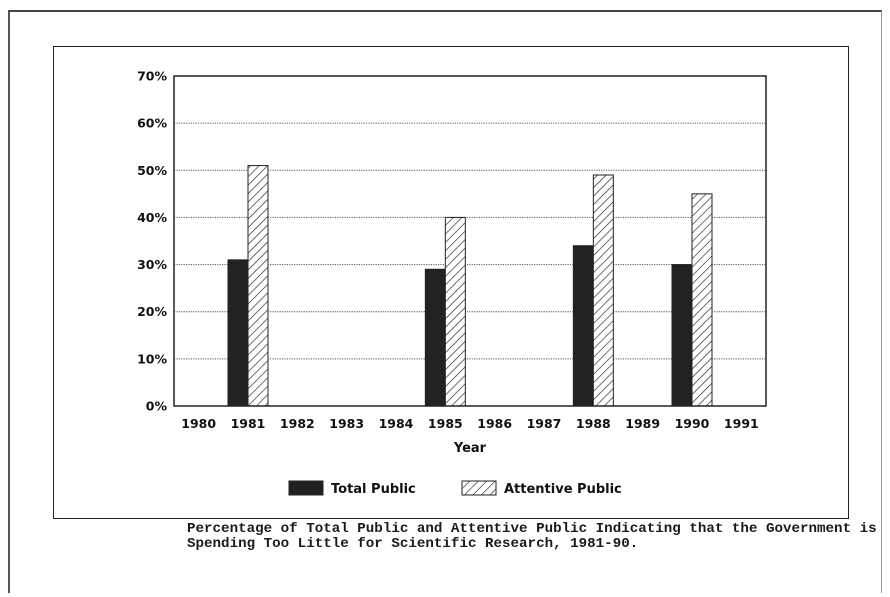  What do you see at coordinates (152, 123) in the screenshot?
I see `y-tick-label: 60%` at bounding box center [152, 123].